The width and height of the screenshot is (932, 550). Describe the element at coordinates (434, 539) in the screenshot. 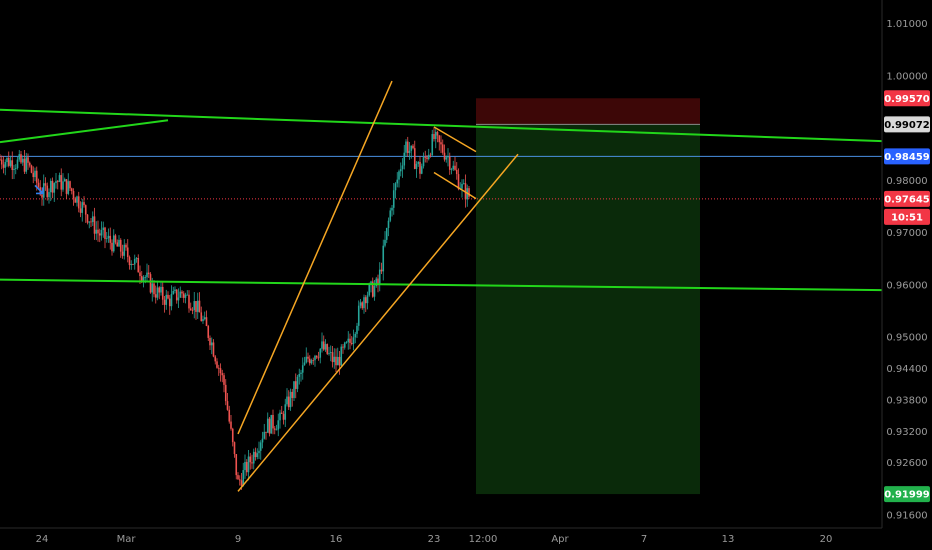

I see `time-scale-labels: 24 Mar 9 16 23 12:00 Apr 7 13 20` at that location.